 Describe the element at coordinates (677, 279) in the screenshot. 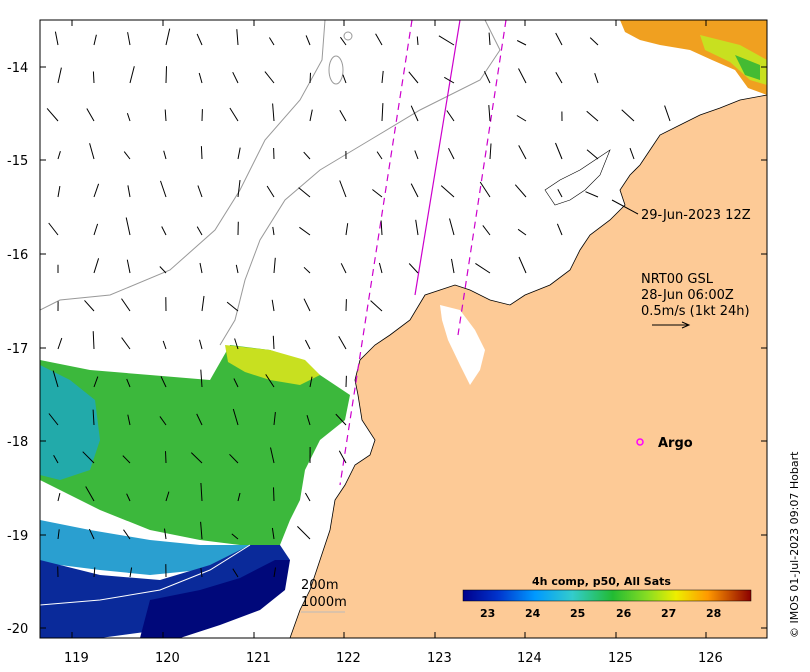

I see `vector-source: NRT00 GSL` at that location.